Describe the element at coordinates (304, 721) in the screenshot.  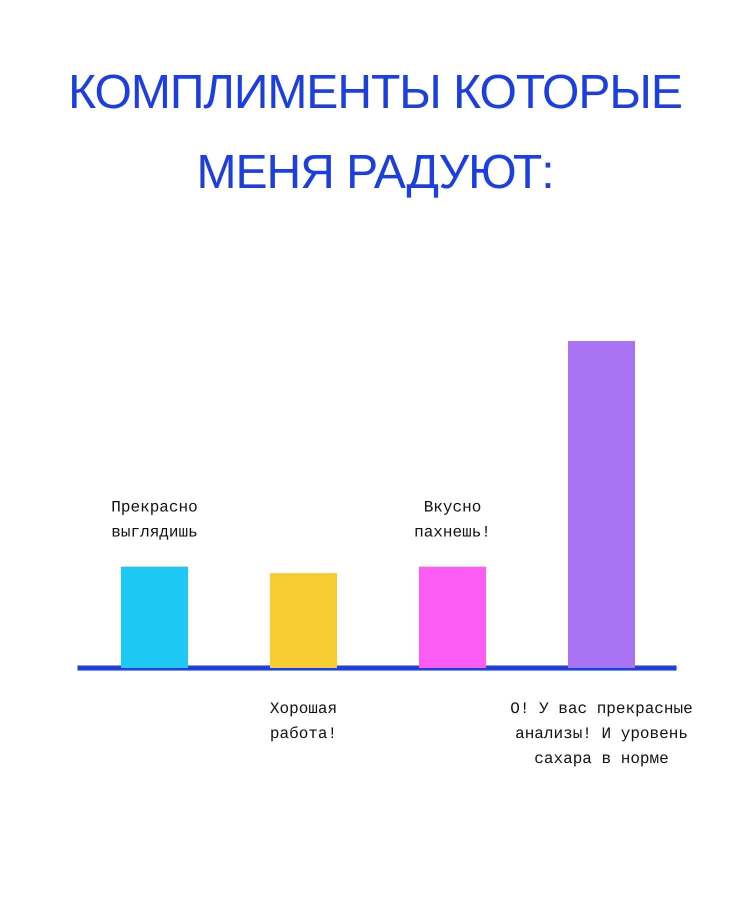
I see `x-tick-label: Хорошая работа!` at that location.